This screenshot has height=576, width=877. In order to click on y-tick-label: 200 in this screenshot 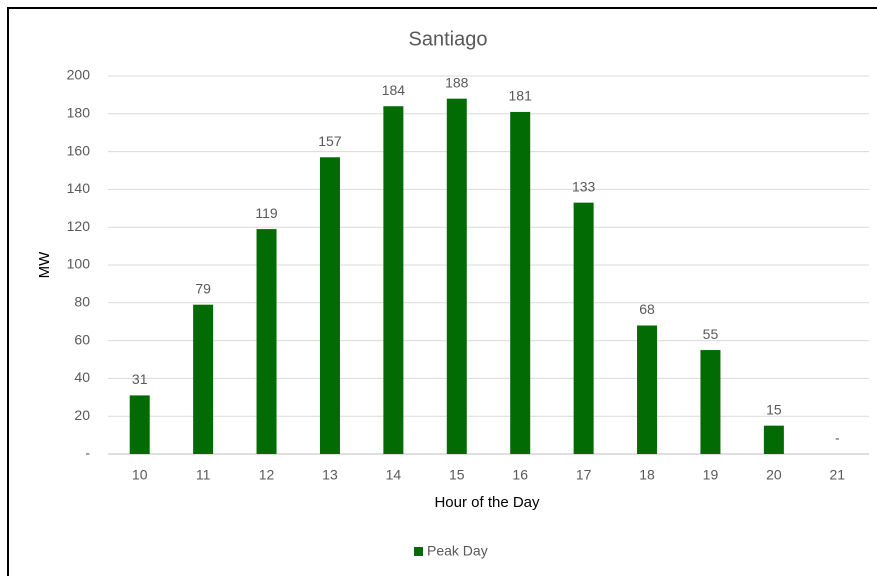, I will do `click(79, 75)`.